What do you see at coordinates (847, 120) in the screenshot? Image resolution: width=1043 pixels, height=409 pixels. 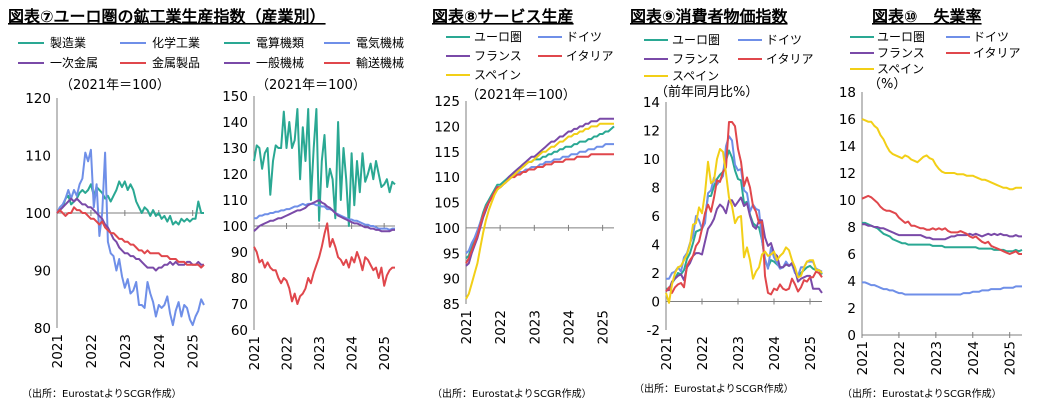 I see `y-tick-label: 16` at bounding box center [847, 120].